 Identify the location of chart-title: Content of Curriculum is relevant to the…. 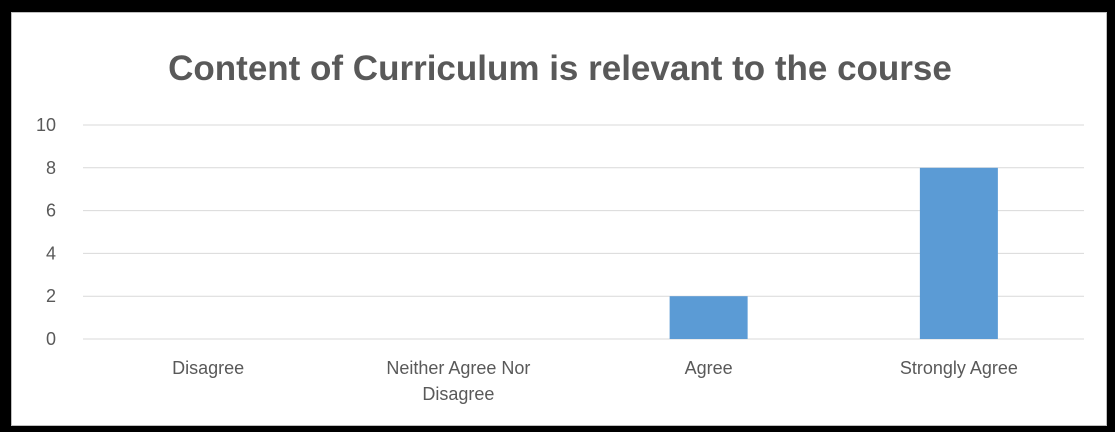
(560, 68).